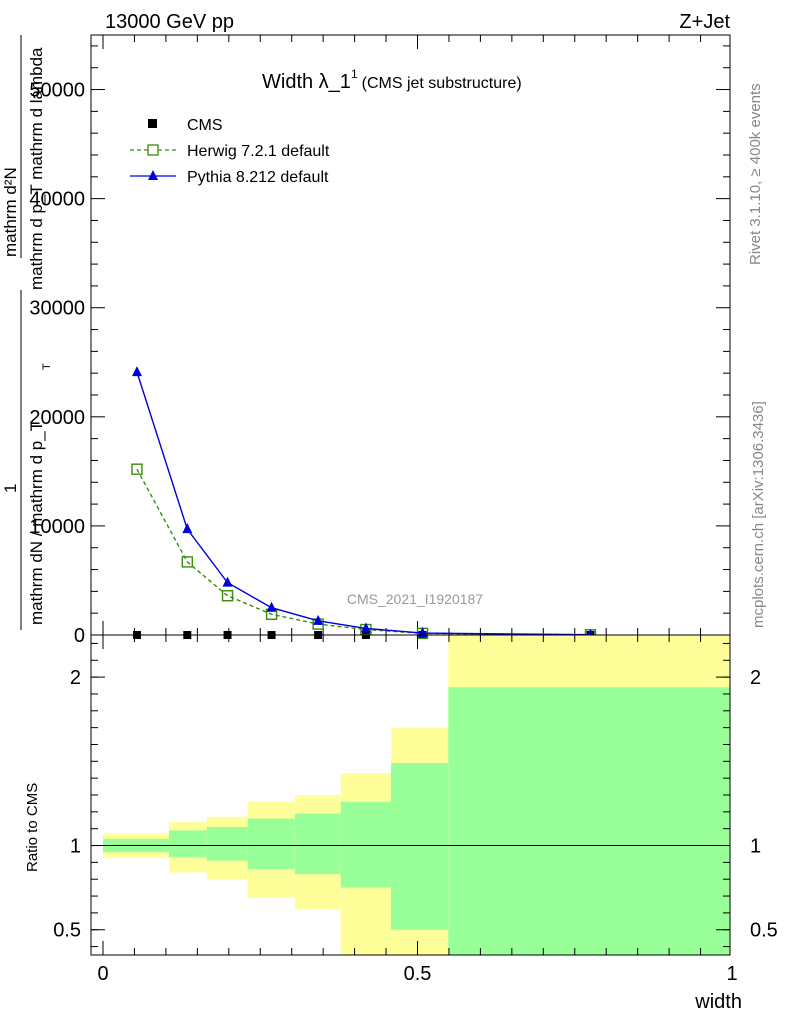 The width and height of the screenshot is (786, 1024). I want to click on x-axis-label: width, so click(718, 1002).